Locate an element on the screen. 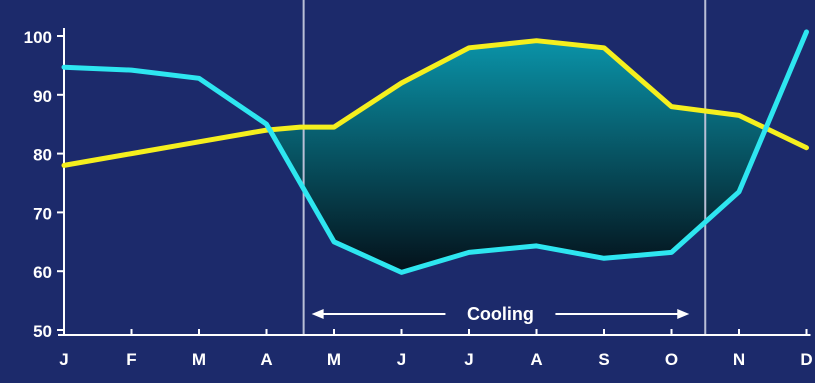 The width and height of the screenshot is (815, 388). x-tick-label: F is located at coordinates (131, 359).